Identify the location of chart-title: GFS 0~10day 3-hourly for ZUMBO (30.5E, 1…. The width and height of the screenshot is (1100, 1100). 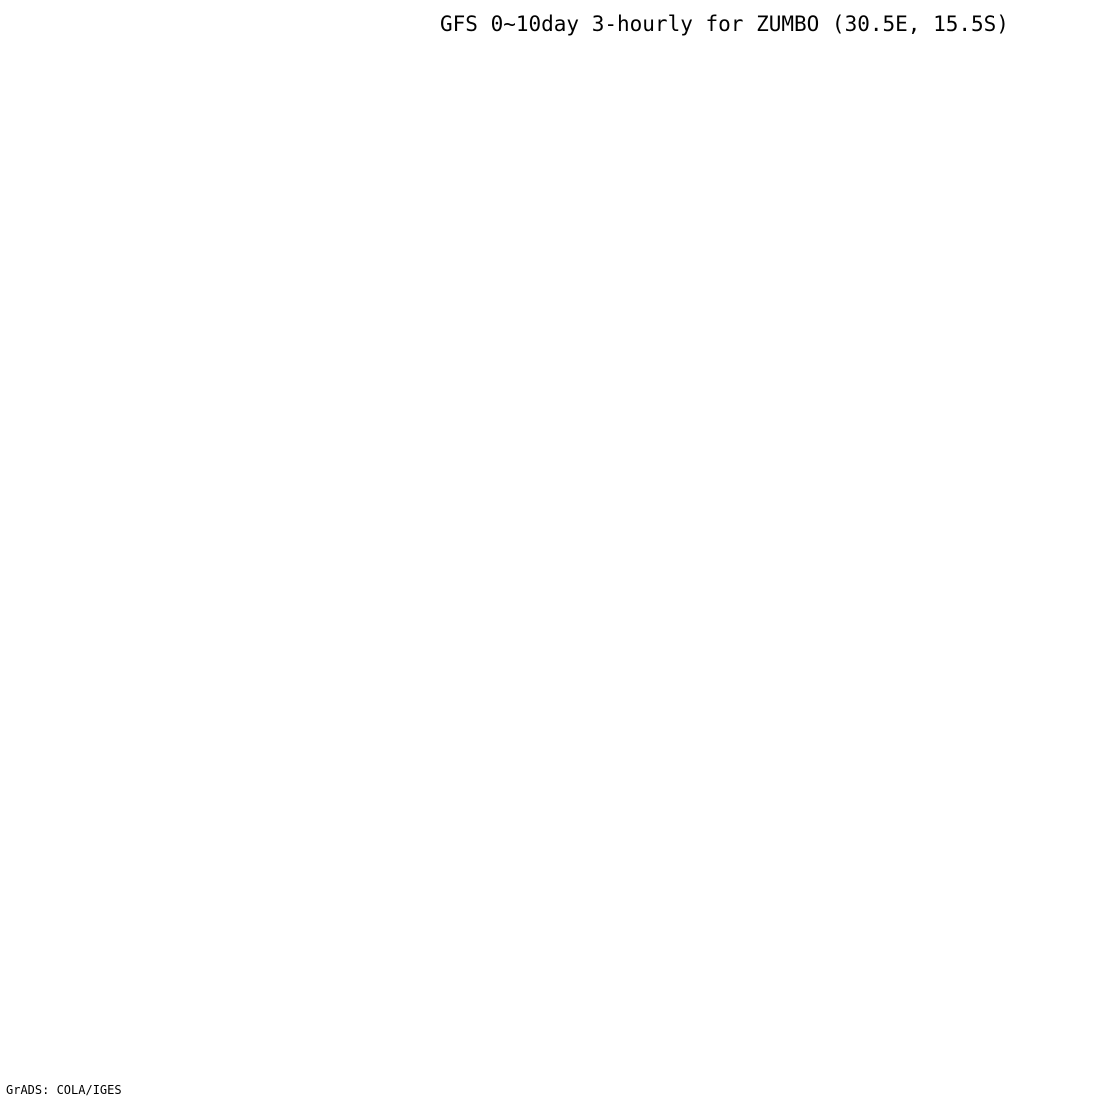
(724, 24).